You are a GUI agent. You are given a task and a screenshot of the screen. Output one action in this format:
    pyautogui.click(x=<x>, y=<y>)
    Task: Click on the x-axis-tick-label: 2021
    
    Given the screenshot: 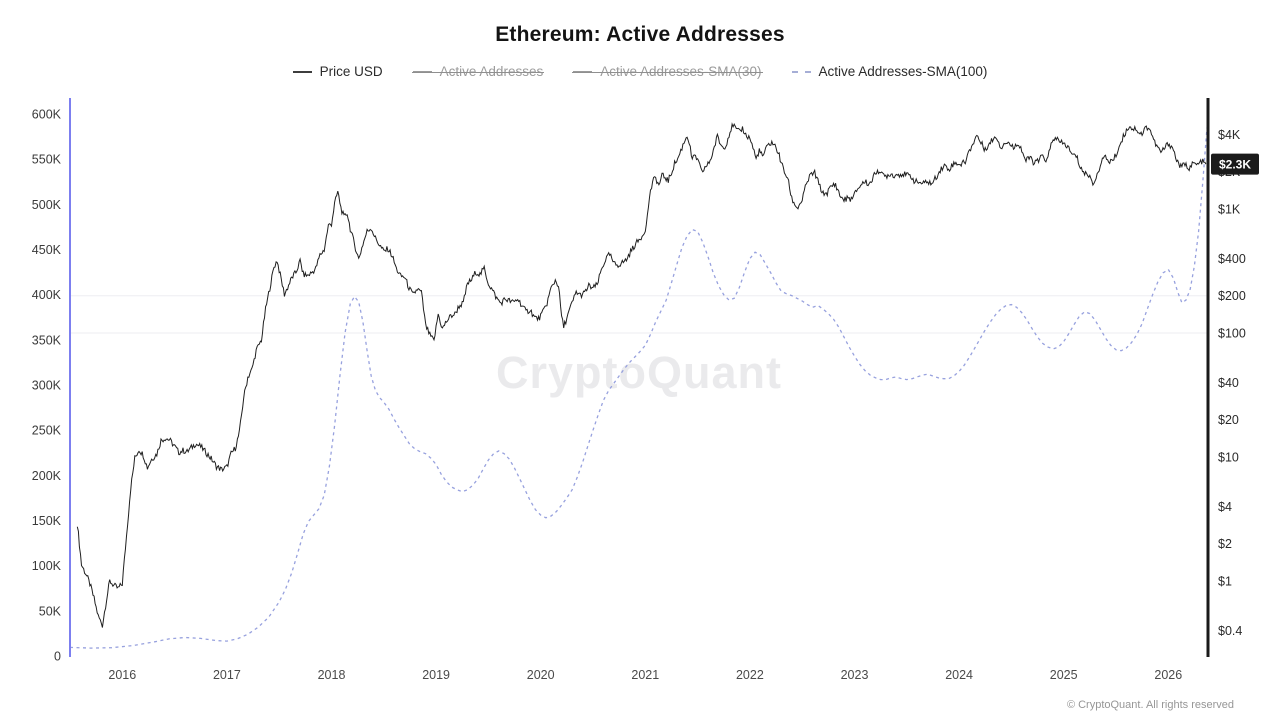 What is the action you would take?
    pyautogui.click(x=645, y=675)
    